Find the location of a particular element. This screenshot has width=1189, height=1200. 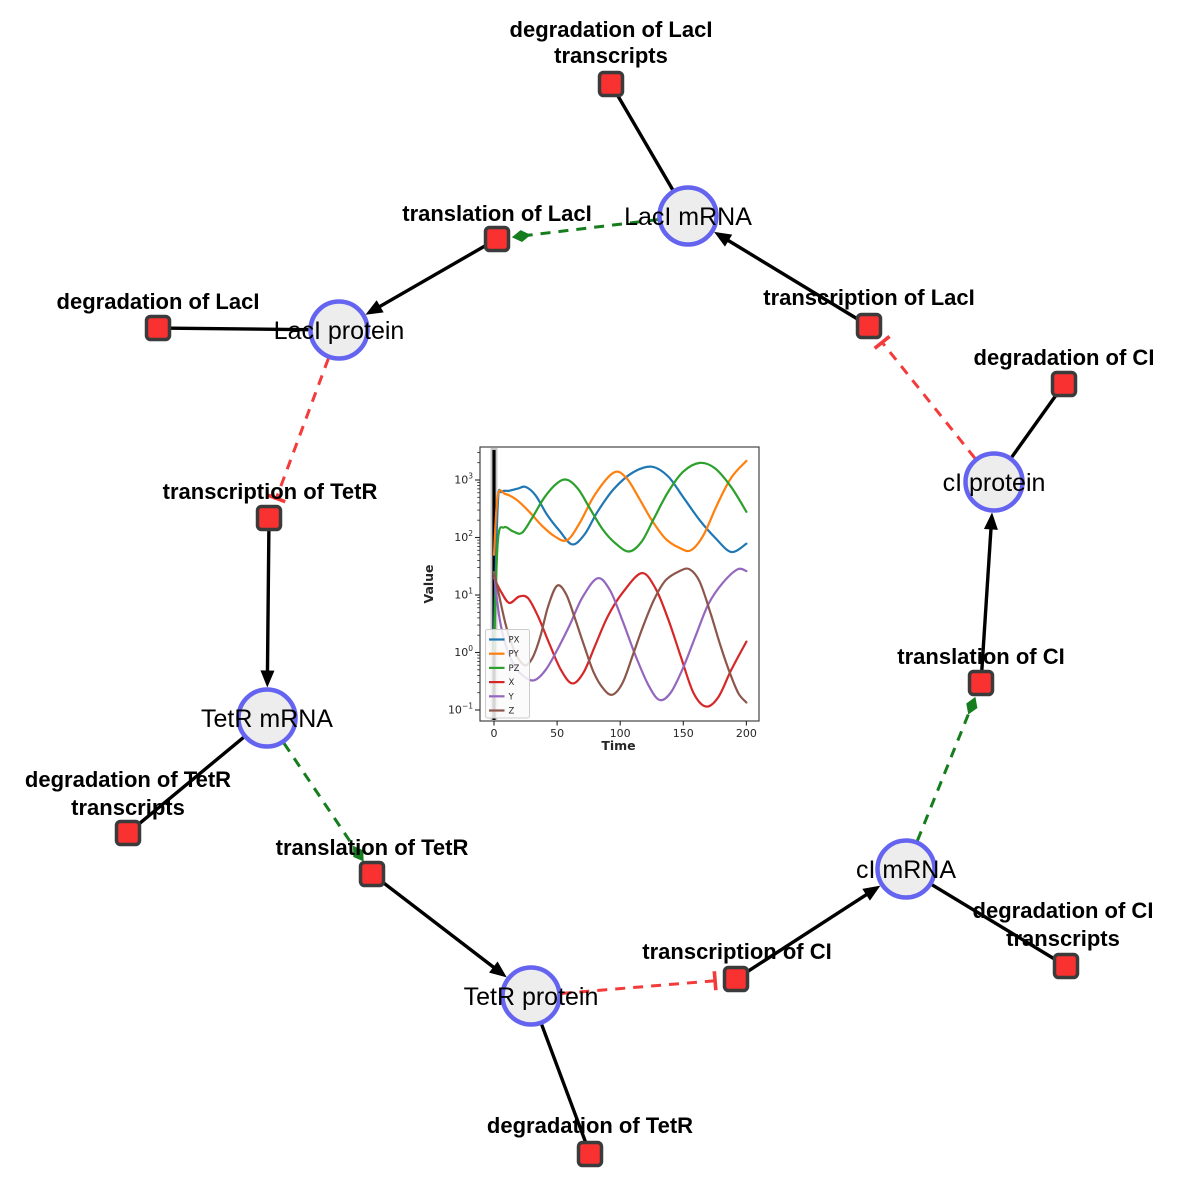

reaction-label-deg-laci-transcripts-line1: degradation of LacI is located at coordinates (611, 29).